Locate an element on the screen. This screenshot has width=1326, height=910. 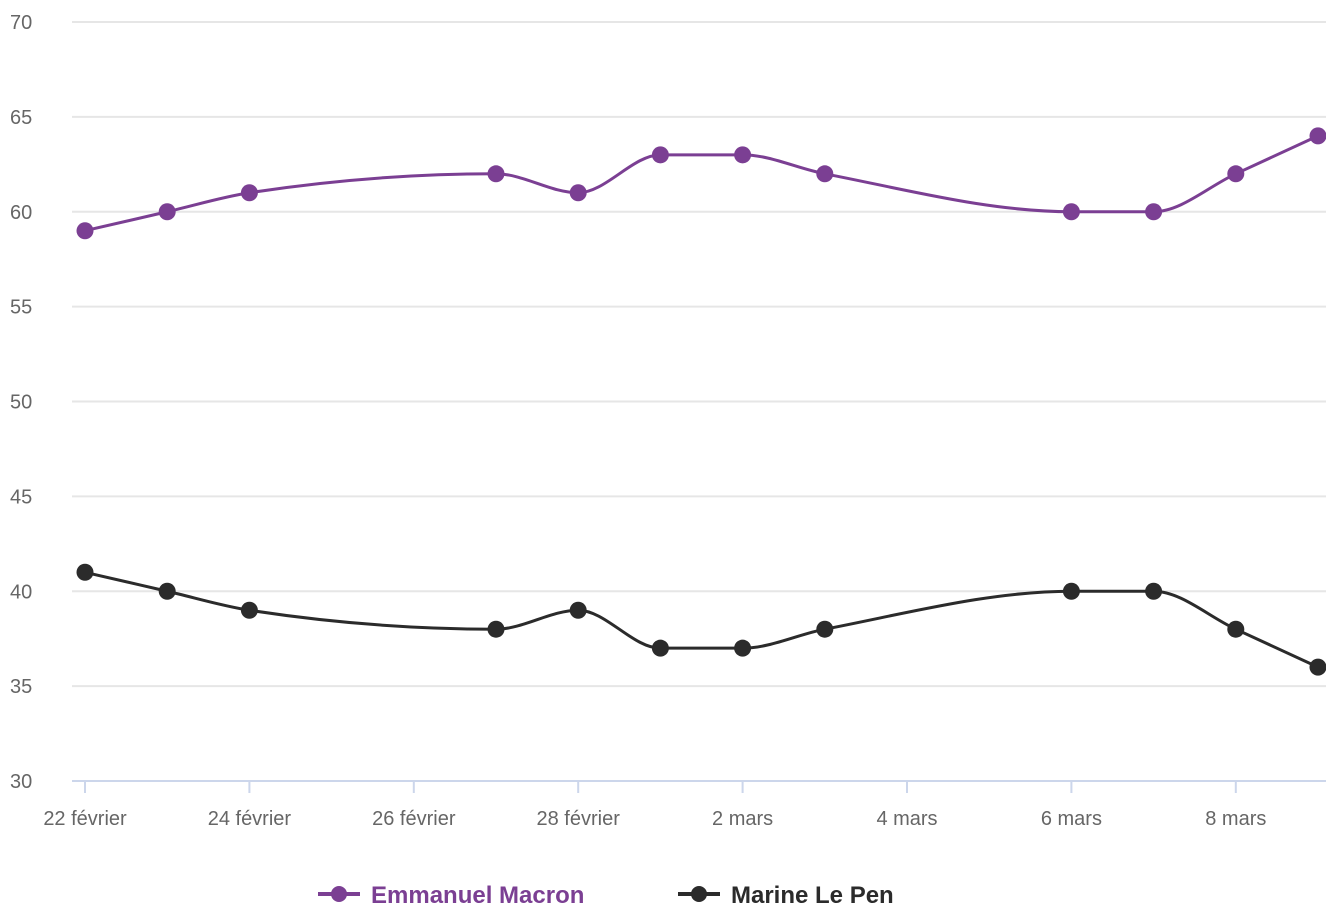
x-tick-label: 22 février is located at coordinates (85, 819).